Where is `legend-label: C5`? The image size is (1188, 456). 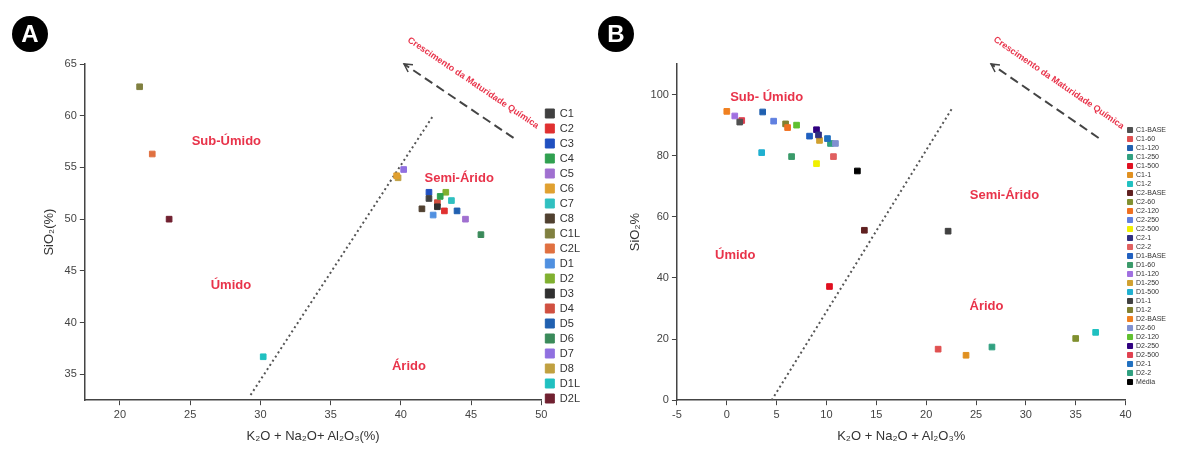 legend-label: C5 is located at coordinates (566, 172).